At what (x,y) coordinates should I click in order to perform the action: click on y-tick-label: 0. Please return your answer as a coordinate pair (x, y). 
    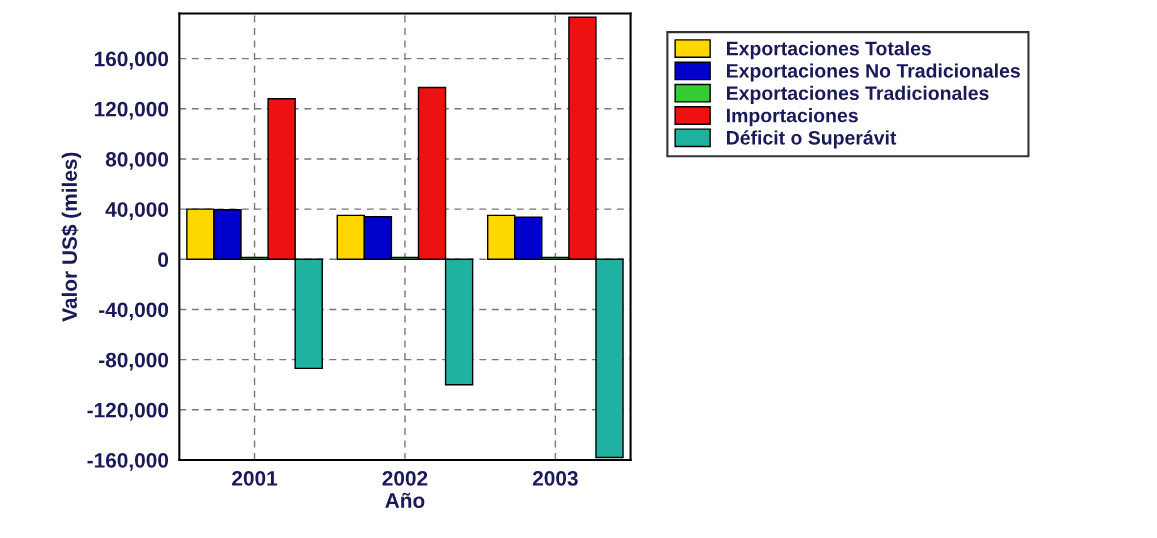
    Looking at the image, I should click on (163, 260).